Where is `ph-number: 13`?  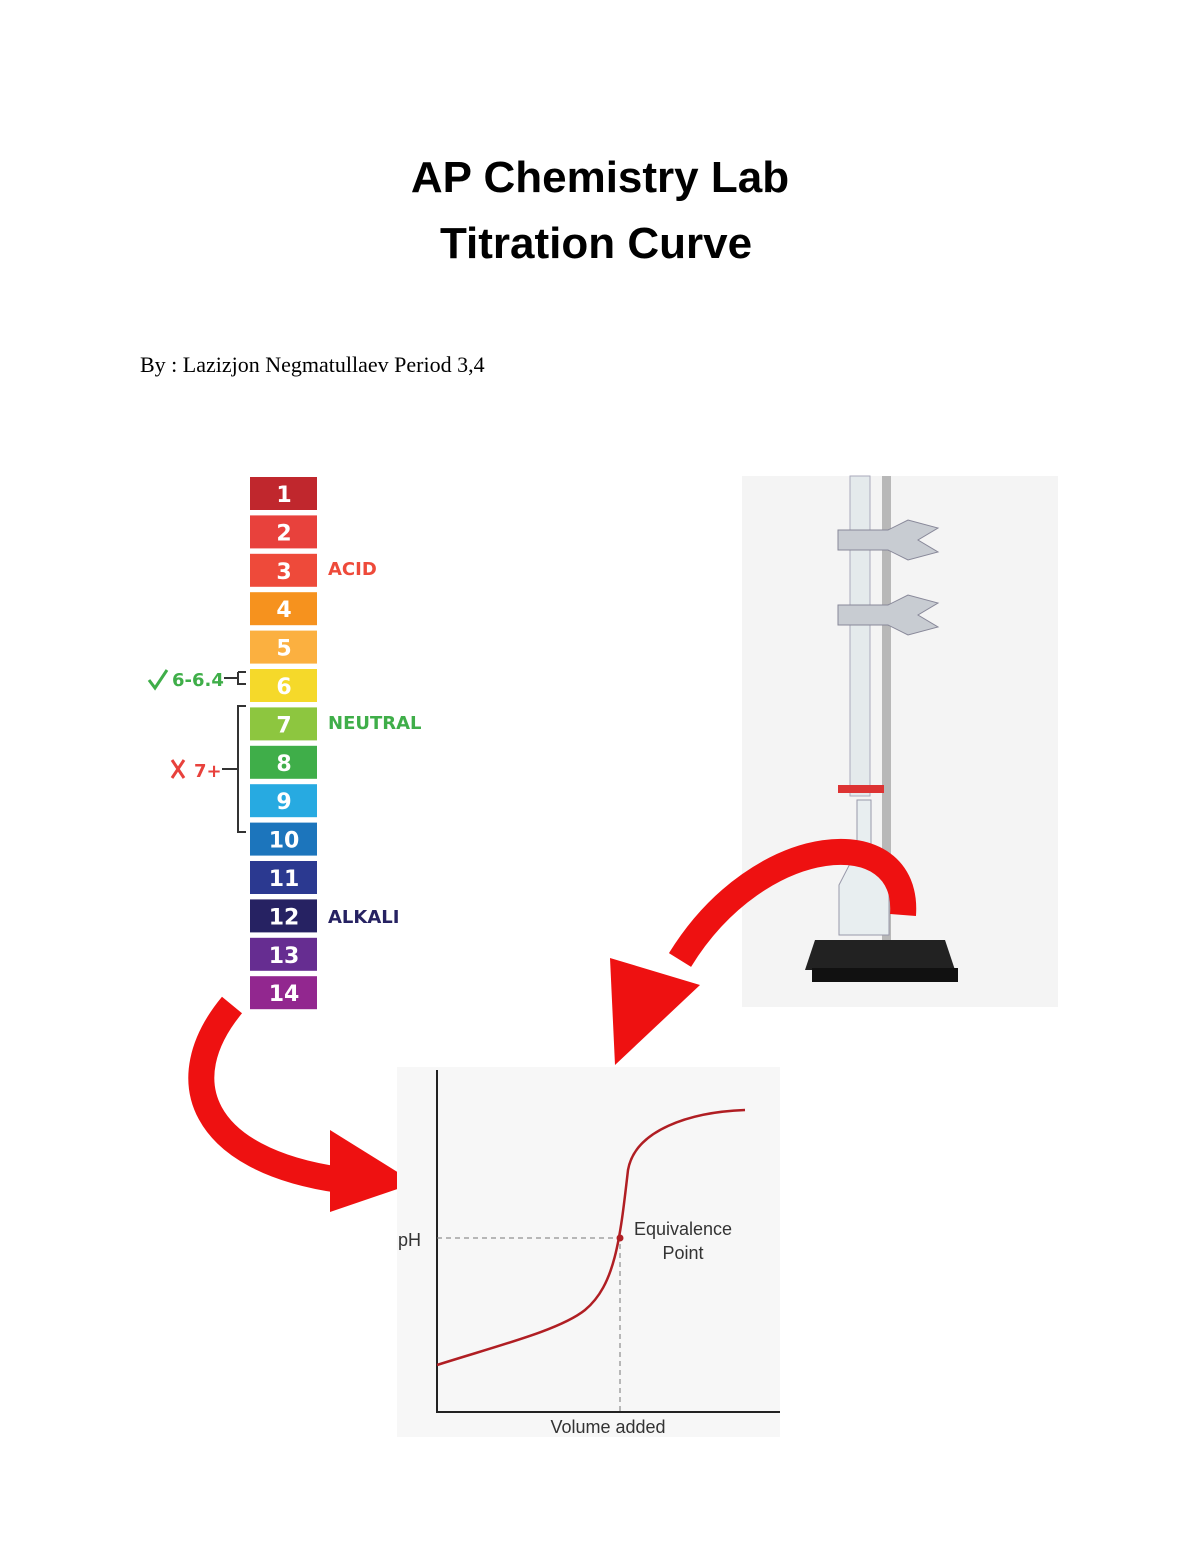 ph-number: 13 is located at coordinates (284, 956).